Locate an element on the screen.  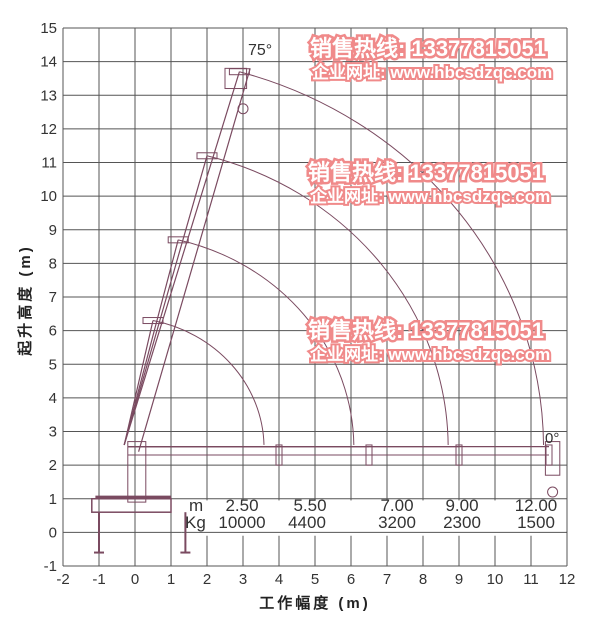
y-tick-label: 0 is located at coordinates (53, 532).